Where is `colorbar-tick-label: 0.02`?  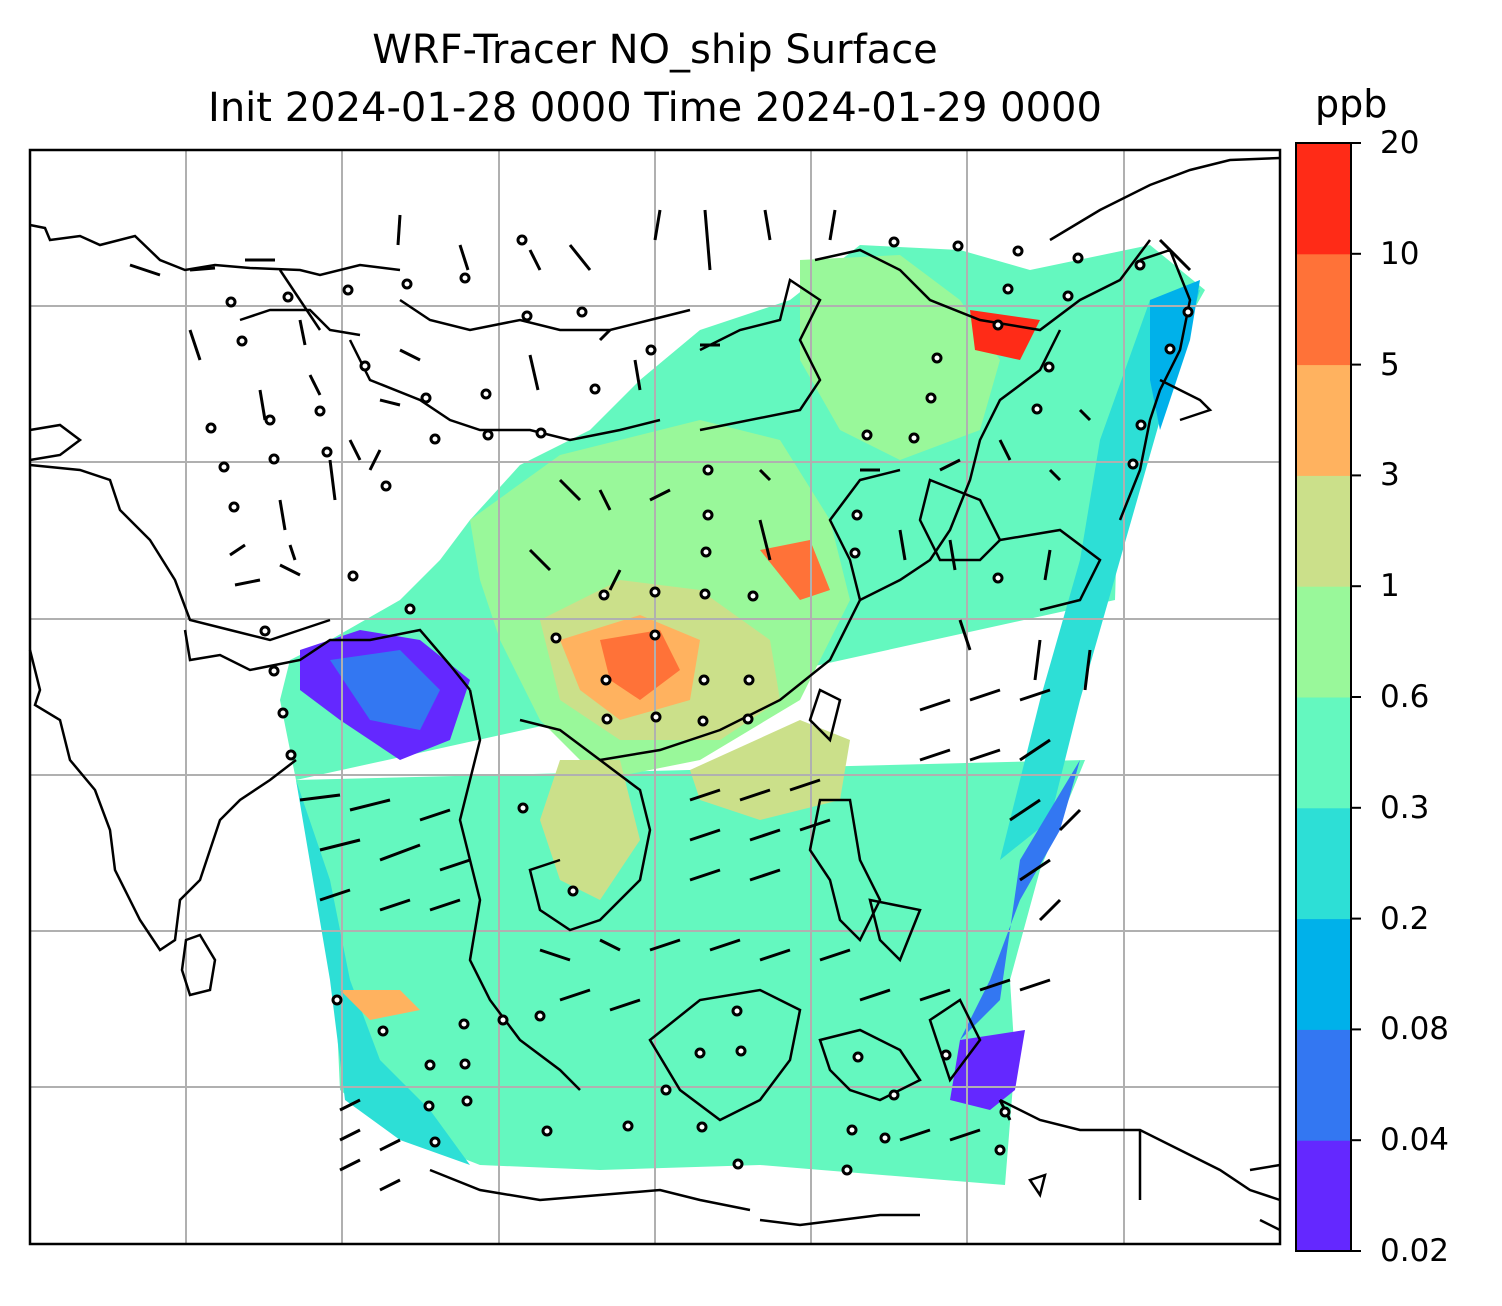 colorbar-tick-label: 0.02 is located at coordinates (1415, 1251).